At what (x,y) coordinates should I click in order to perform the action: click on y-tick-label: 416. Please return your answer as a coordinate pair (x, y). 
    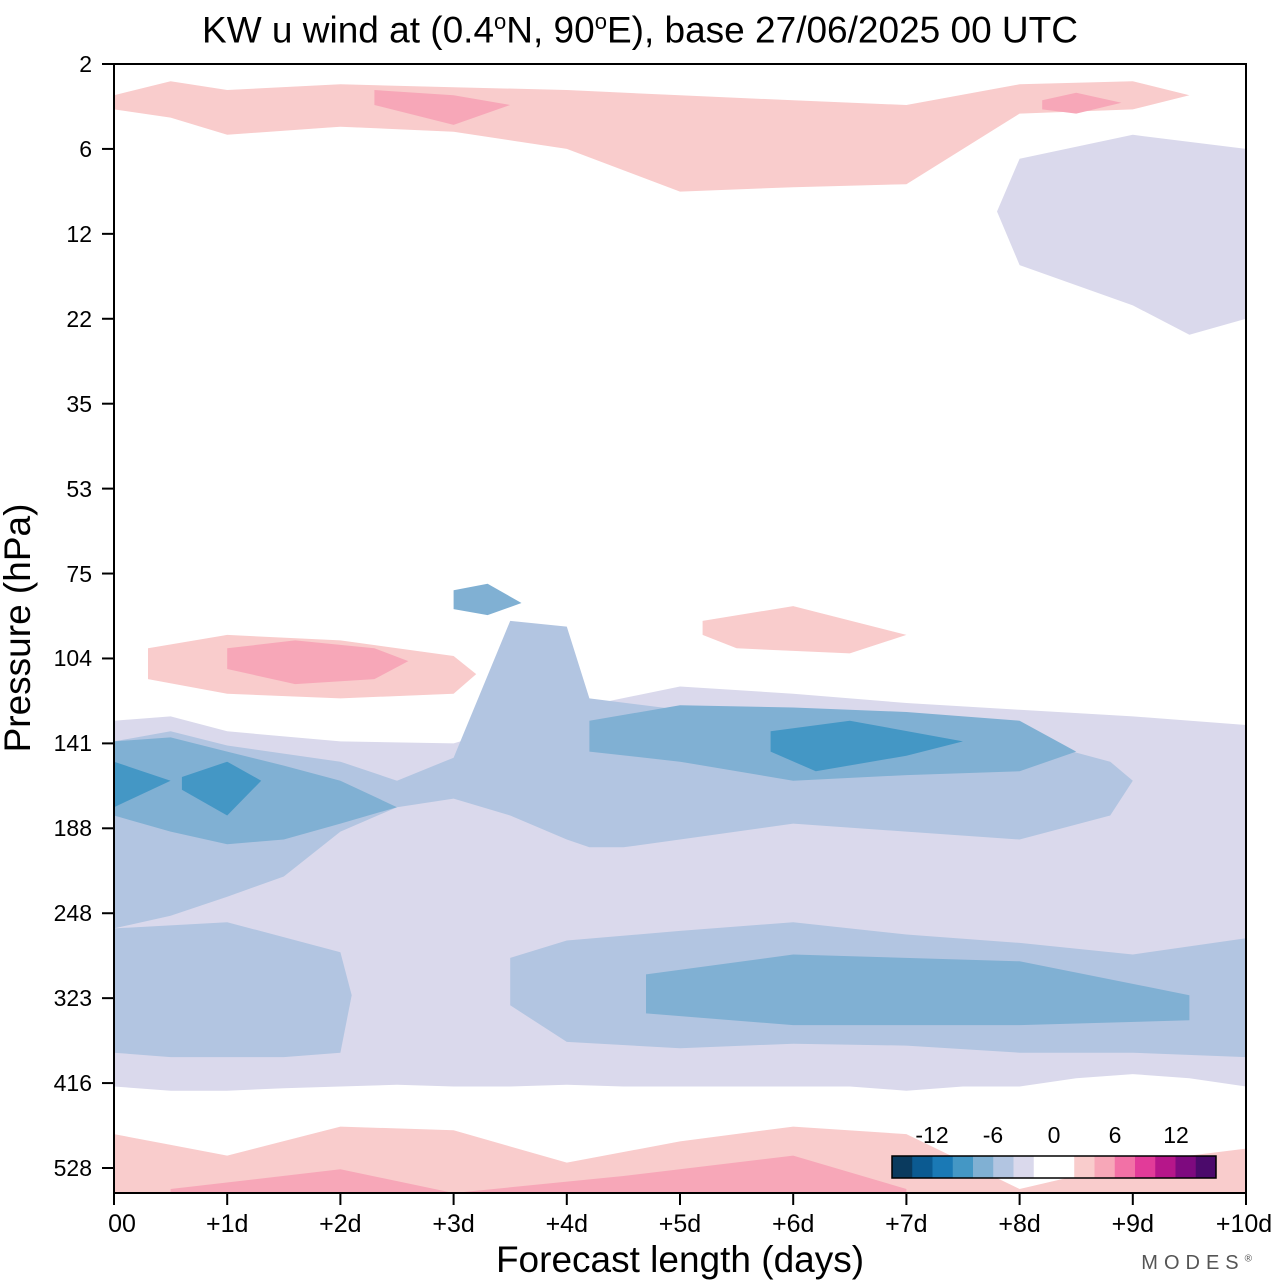
    Looking at the image, I should click on (72, 1083).